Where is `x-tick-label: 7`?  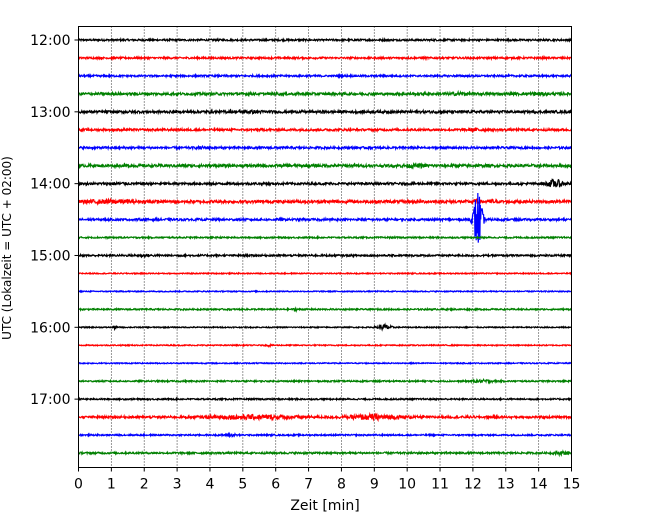 x-tick-label: 7 is located at coordinates (308, 485).